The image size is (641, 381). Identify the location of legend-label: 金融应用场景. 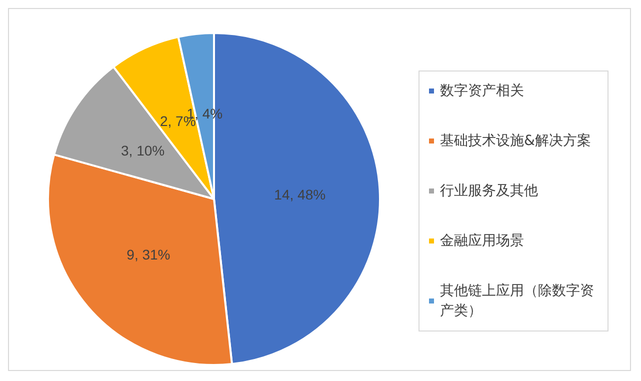
(482, 241).